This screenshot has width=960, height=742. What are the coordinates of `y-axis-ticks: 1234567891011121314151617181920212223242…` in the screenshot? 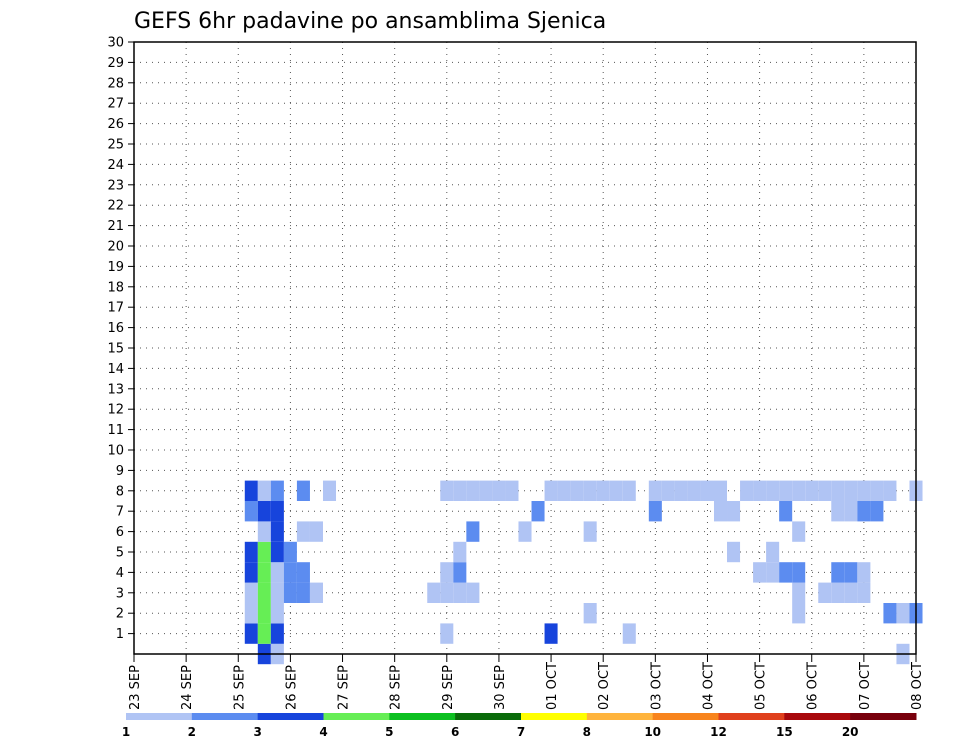 It's located at (120, 339).